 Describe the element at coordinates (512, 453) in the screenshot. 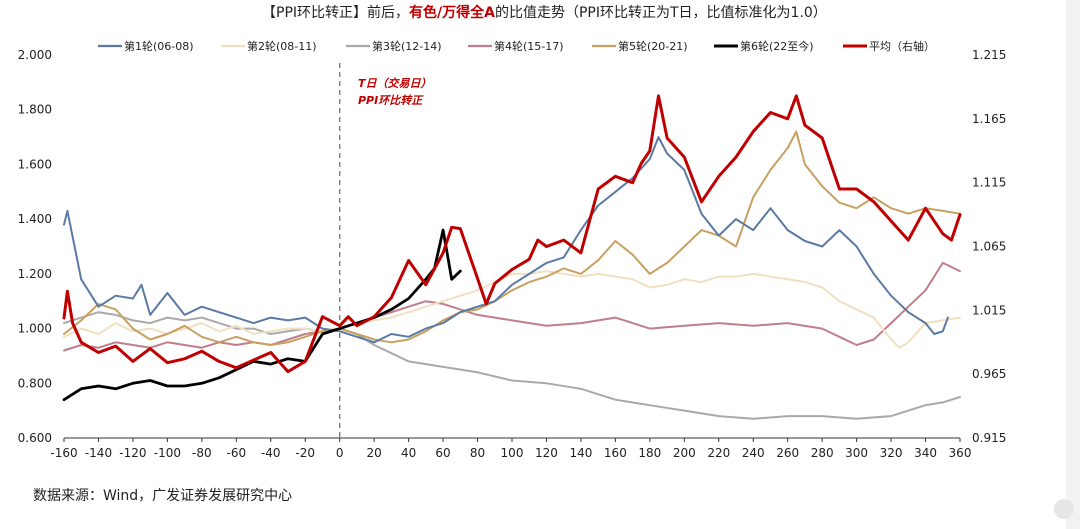

I see `x-tick-label: 100` at that location.